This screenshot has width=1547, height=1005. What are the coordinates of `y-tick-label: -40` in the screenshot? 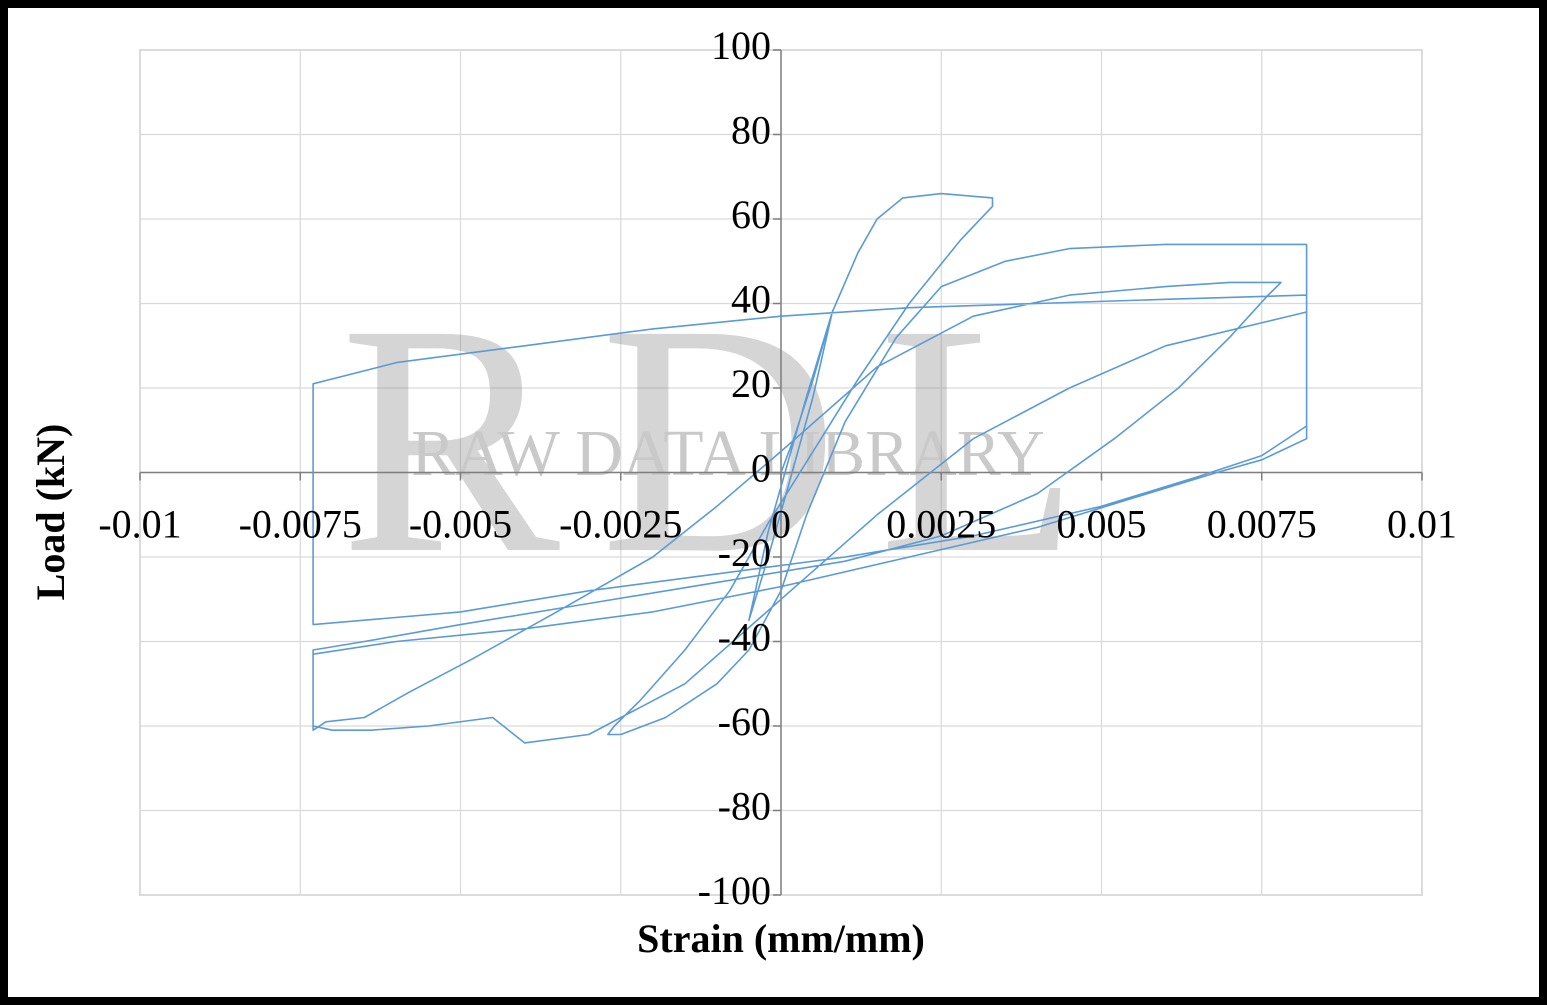 It's located at (744, 637).